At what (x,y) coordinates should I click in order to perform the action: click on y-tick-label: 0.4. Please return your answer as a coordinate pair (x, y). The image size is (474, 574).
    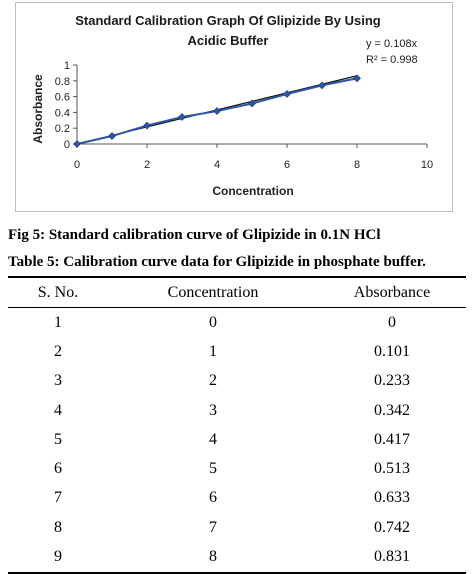
    Looking at the image, I should click on (62, 113).